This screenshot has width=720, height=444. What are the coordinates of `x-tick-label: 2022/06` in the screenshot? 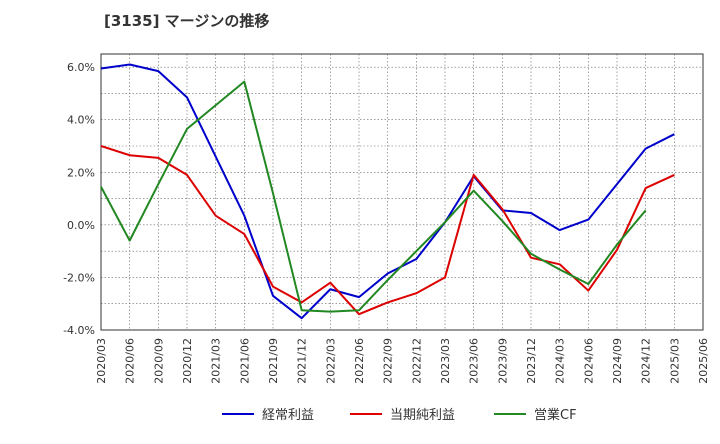 It's located at (359, 361).